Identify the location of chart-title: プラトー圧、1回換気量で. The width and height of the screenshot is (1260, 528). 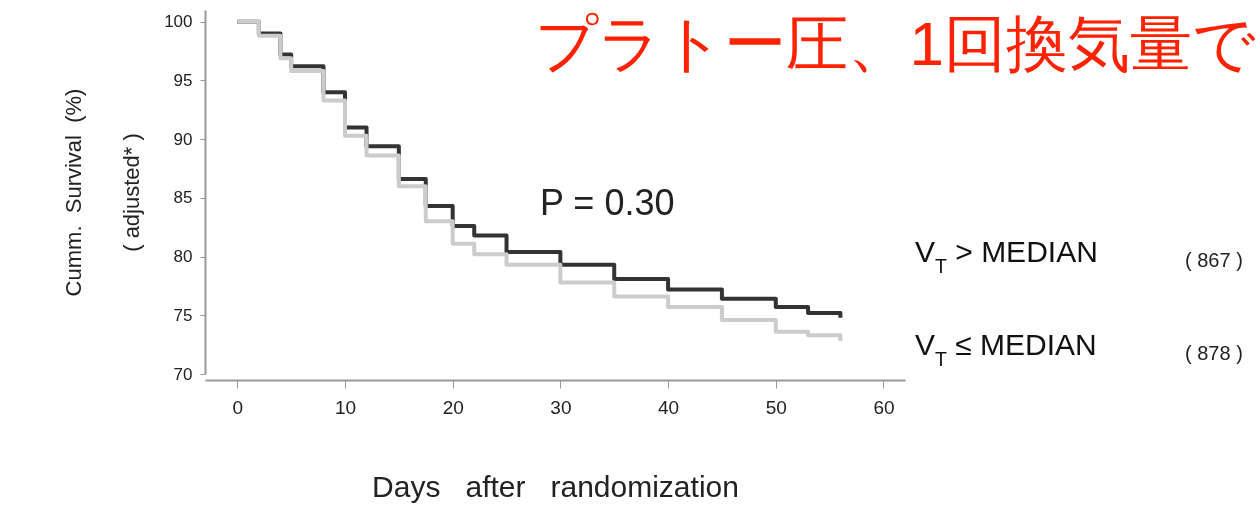
(895, 43).